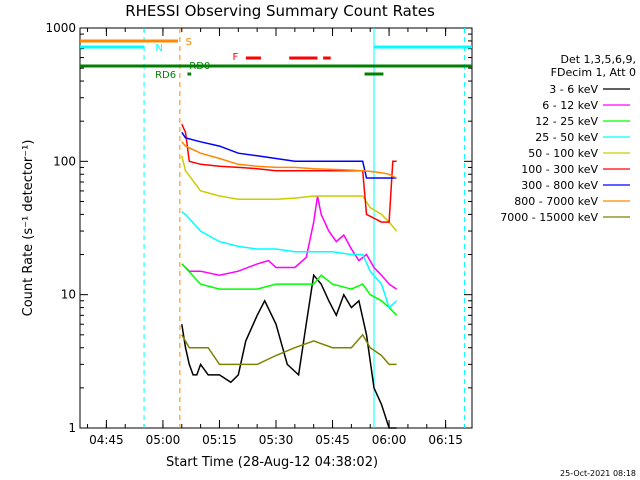 This screenshot has height=480, width=640. I want to click on legend-header: FDecim 1, Att 0, so click(593, 72).